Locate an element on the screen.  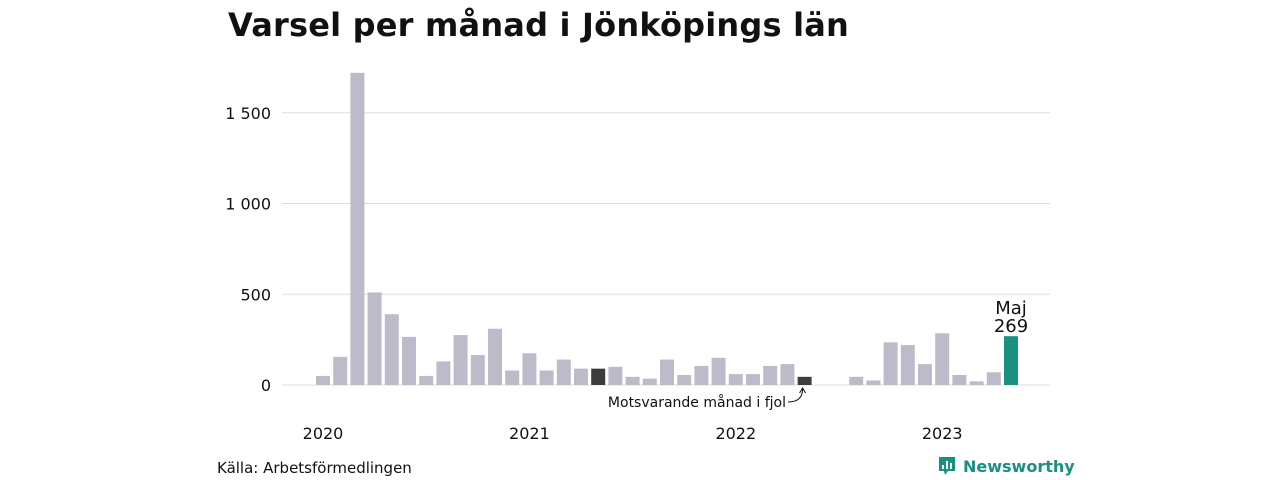
chart-title: Varsel per månad i Jönköpings län is located at coordinates (539, 25).